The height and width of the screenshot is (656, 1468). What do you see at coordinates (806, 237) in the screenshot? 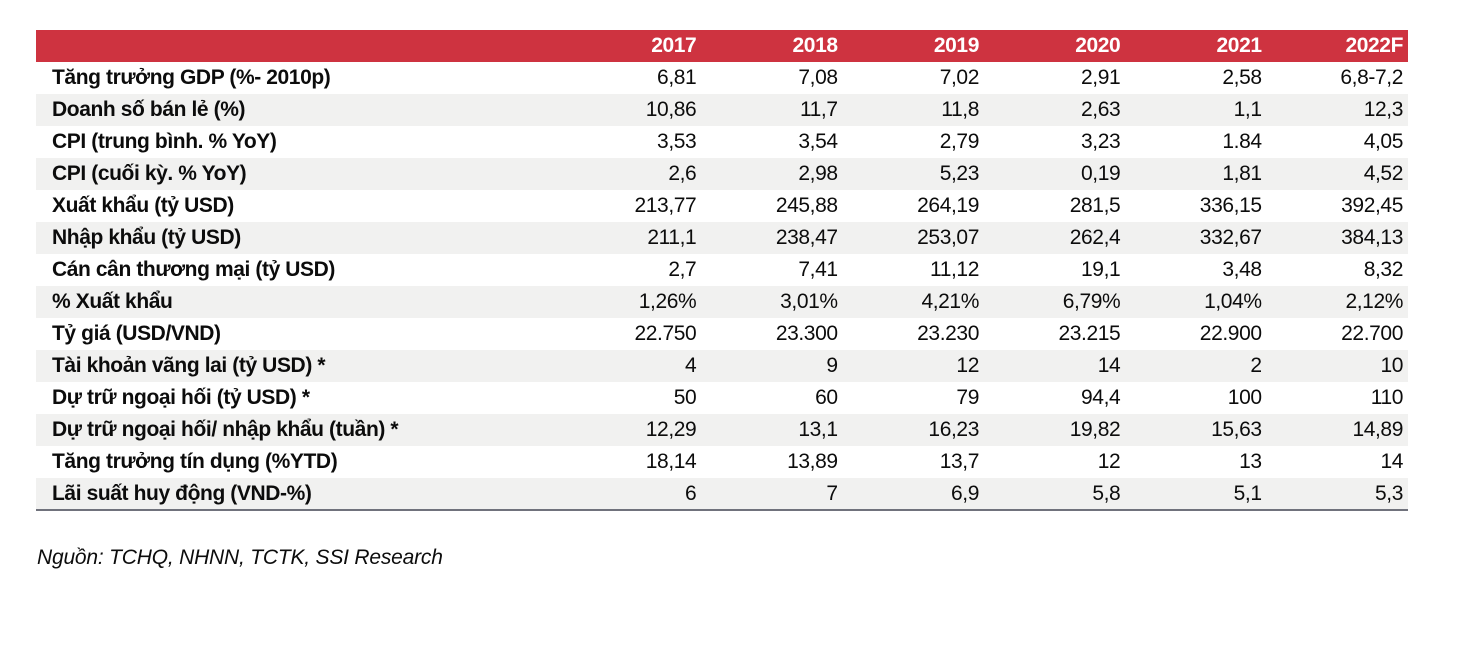
I see `cell-value: 238,47` at bounding box center [806, 237].